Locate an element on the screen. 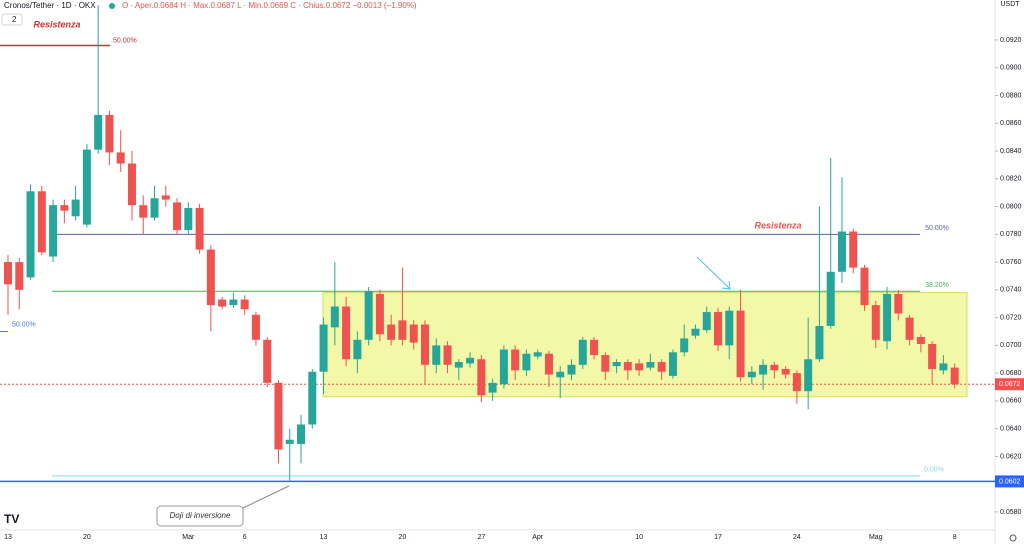 This screenshot has width=1024, height=544. y-tick-label: 0.0640 is located at coordinates (1011, 429).